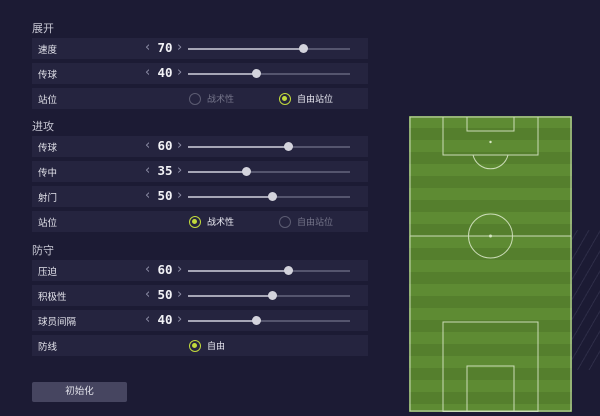 This screenshot has height=416, width=600. I want to click on row-label: 速度, so click(48, 50).